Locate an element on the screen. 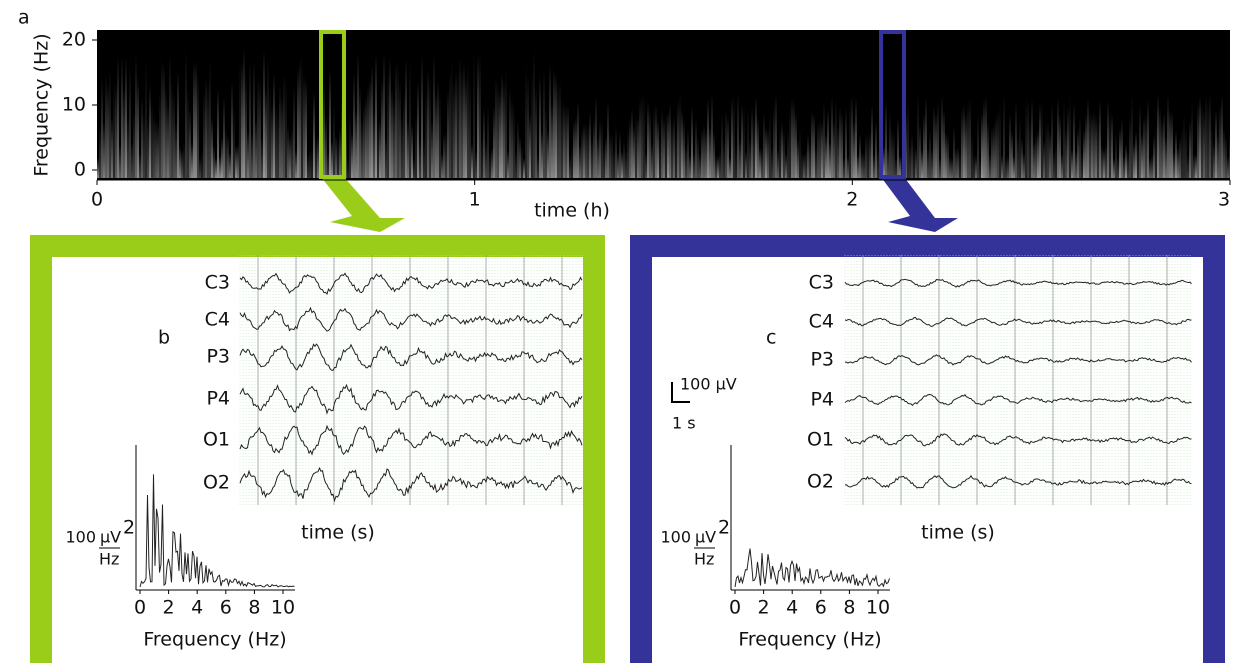  y-scale-value: 100 is located at coordinates (675, 537).